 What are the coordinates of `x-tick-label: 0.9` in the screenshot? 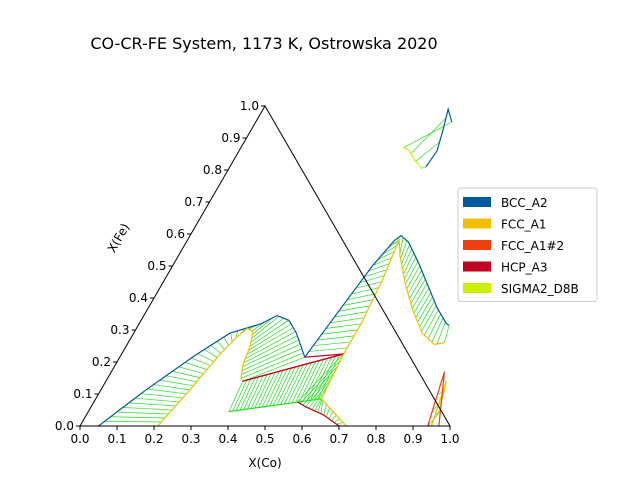 It's located at (412, 439).